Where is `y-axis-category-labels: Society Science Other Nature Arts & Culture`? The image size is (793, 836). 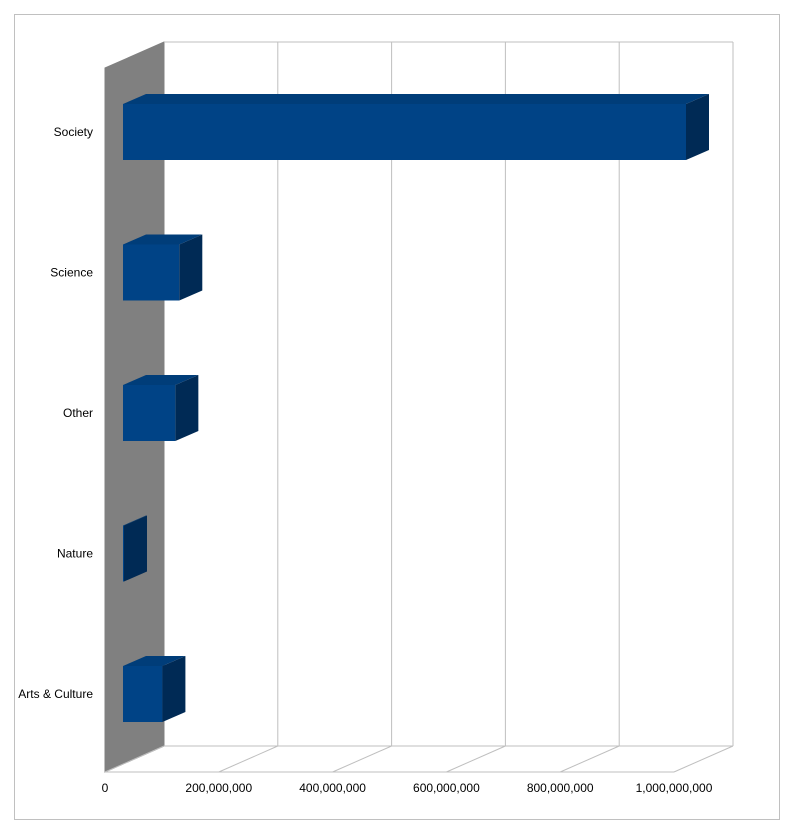 y-axis-category-labels: Society Science Other Nature Arts & Culture is located at coordinates (55, 413).